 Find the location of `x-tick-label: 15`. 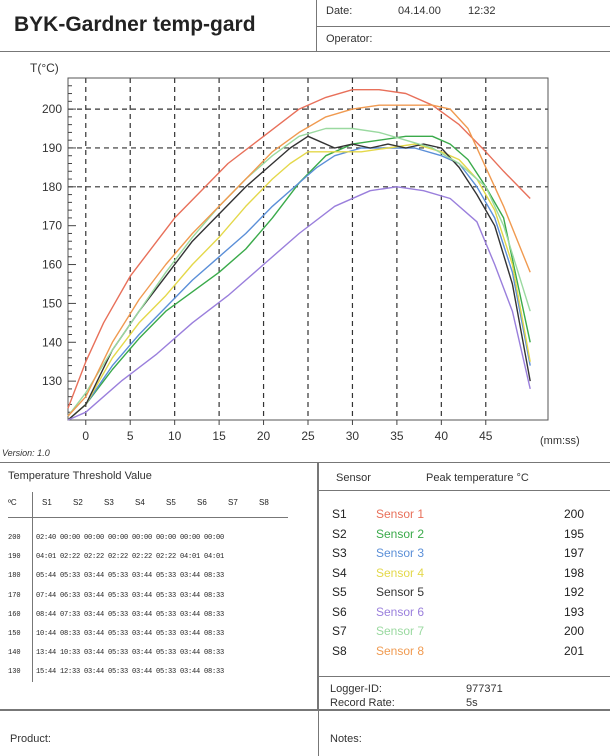

x-tick-label: 15 is located at coordinates (219, 436).